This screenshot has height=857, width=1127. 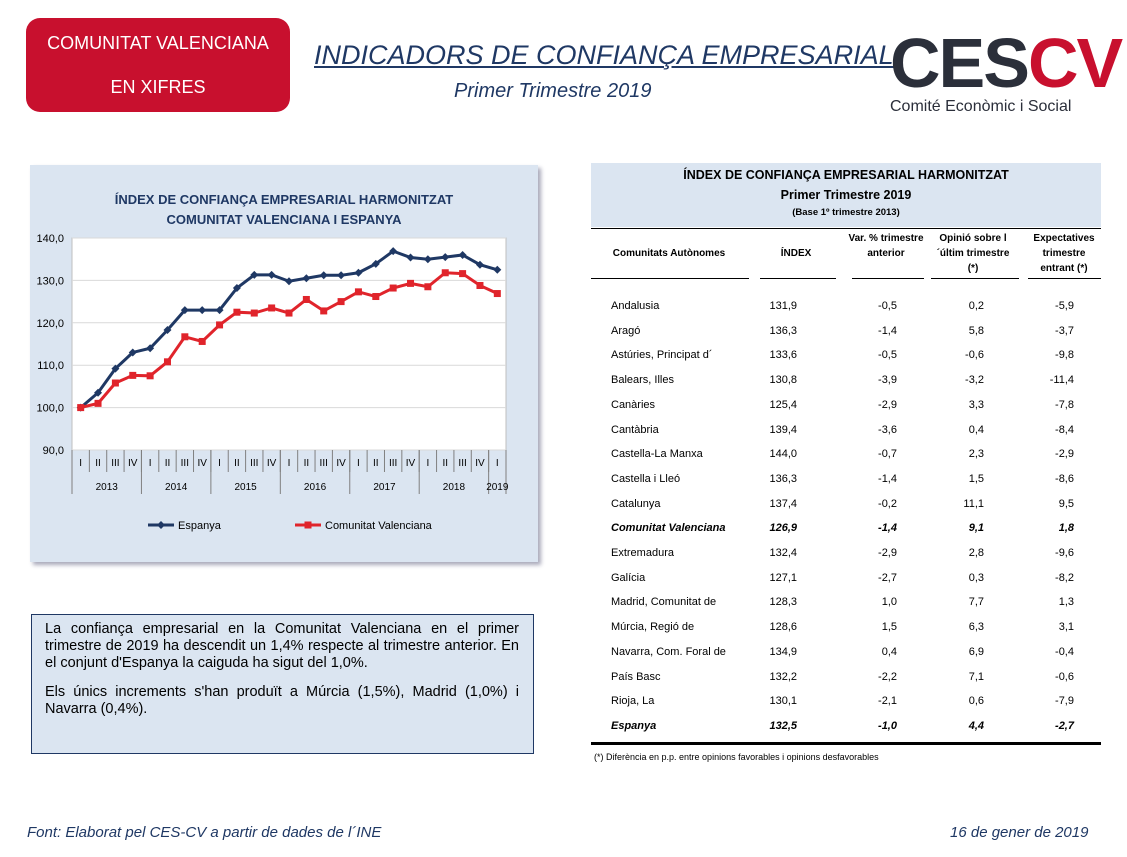 What do you see at coordinates (670, 278) in the screenshot?
I see `header-rule-region` at bounding box center [670, 278].